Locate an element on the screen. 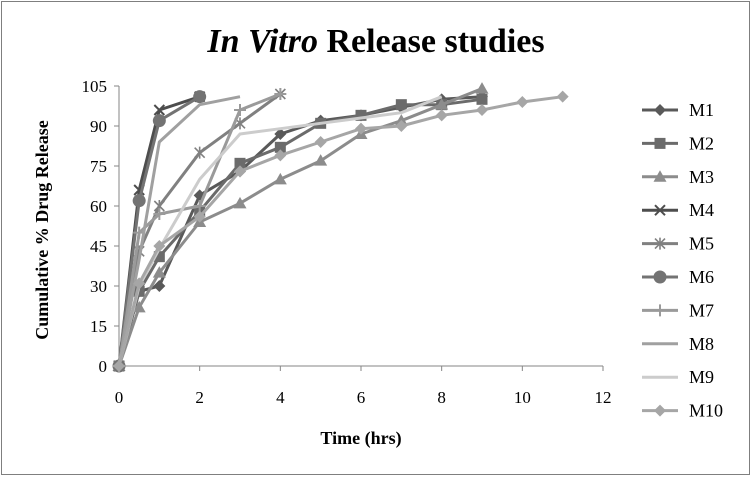 The height and width of the screenshot is (478, 753). series-m6 is located at coordinates (159, 231).